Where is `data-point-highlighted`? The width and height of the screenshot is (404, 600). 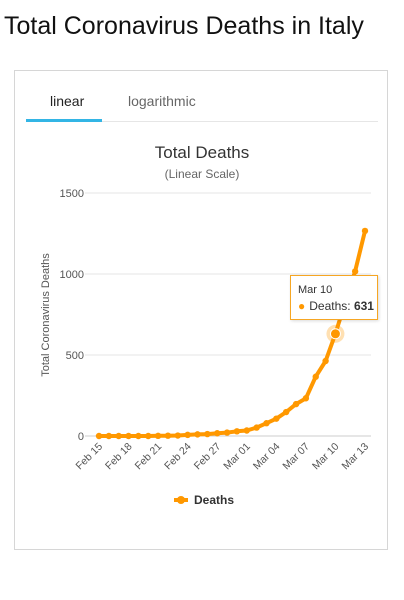
data-point-highlighted is located at coordinates (335, 334).